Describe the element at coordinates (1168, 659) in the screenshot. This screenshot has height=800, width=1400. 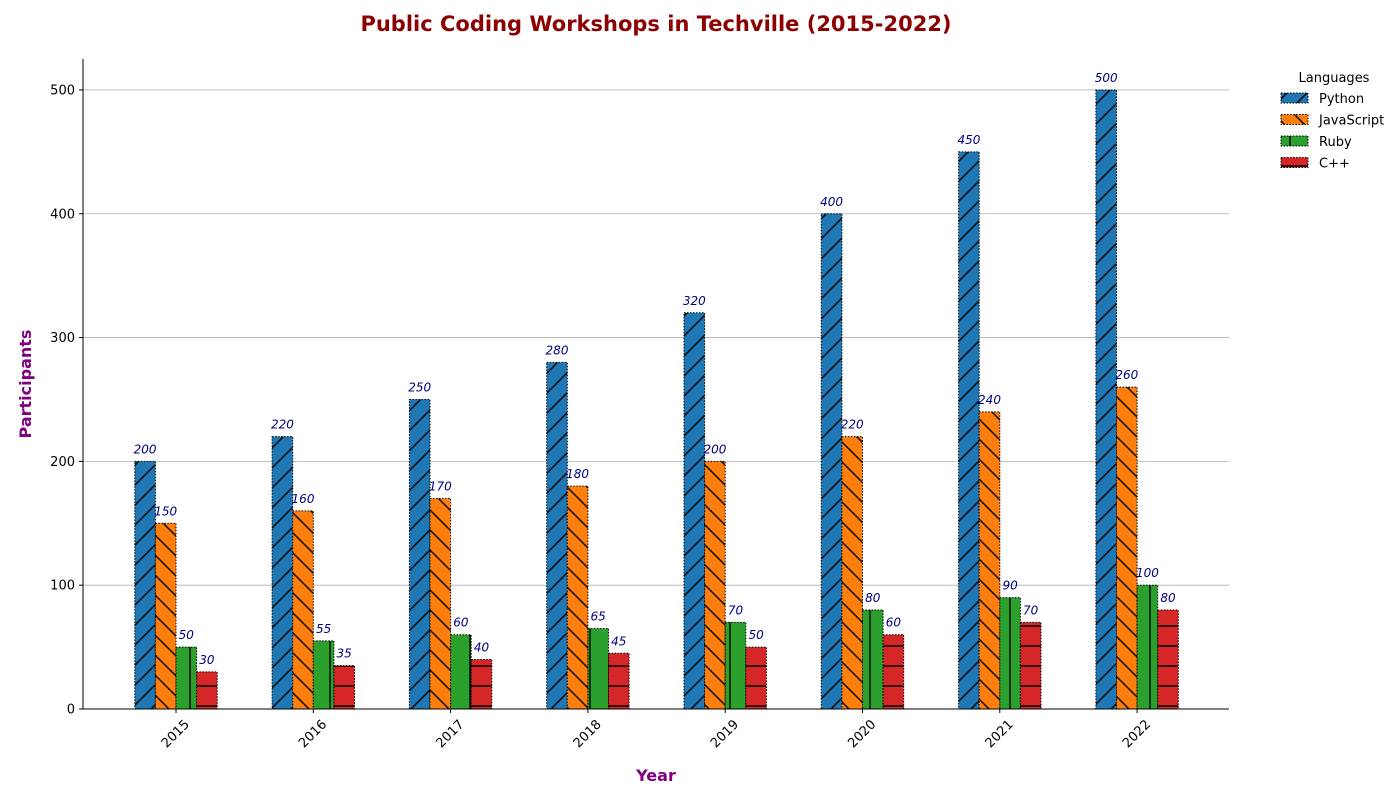
I see `bar-c--2022` at that location.